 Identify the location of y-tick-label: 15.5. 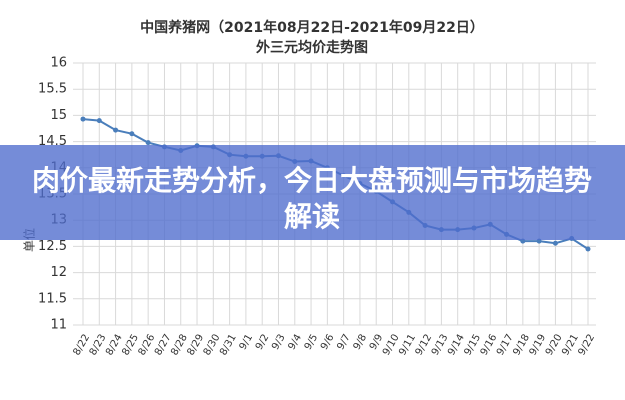
(52, 89).